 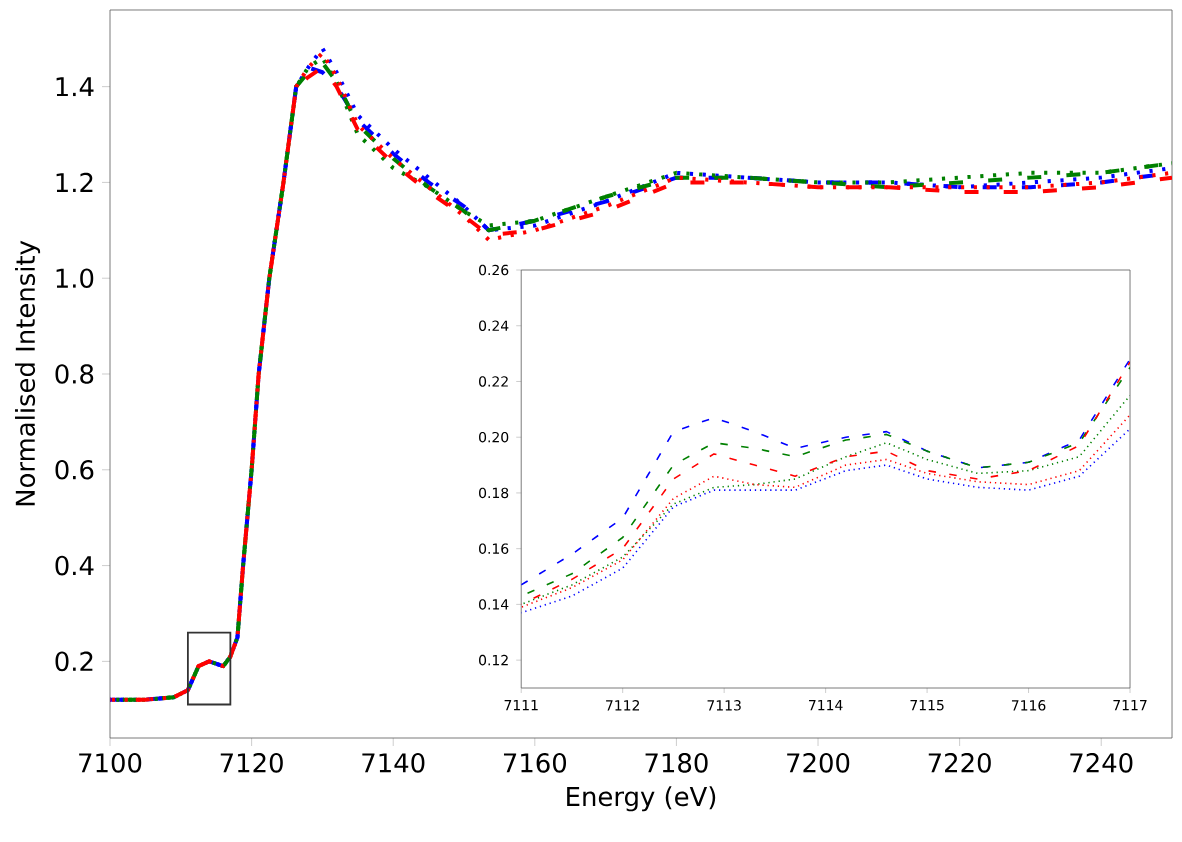 I want to click on x-tick-label: 7100, so click(x=110, y=763).